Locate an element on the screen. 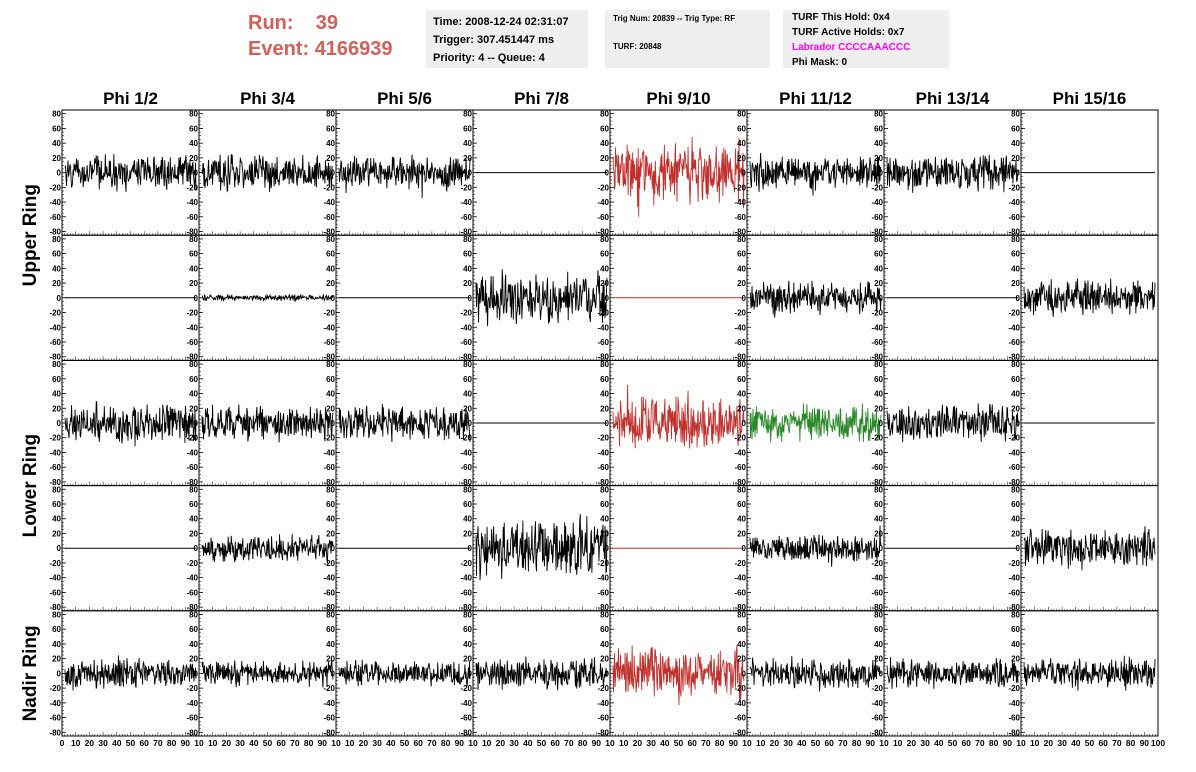 This screenshot has height=772, width=1196. column-title: Phi 15/16 is located at coordinates (1090, 98).